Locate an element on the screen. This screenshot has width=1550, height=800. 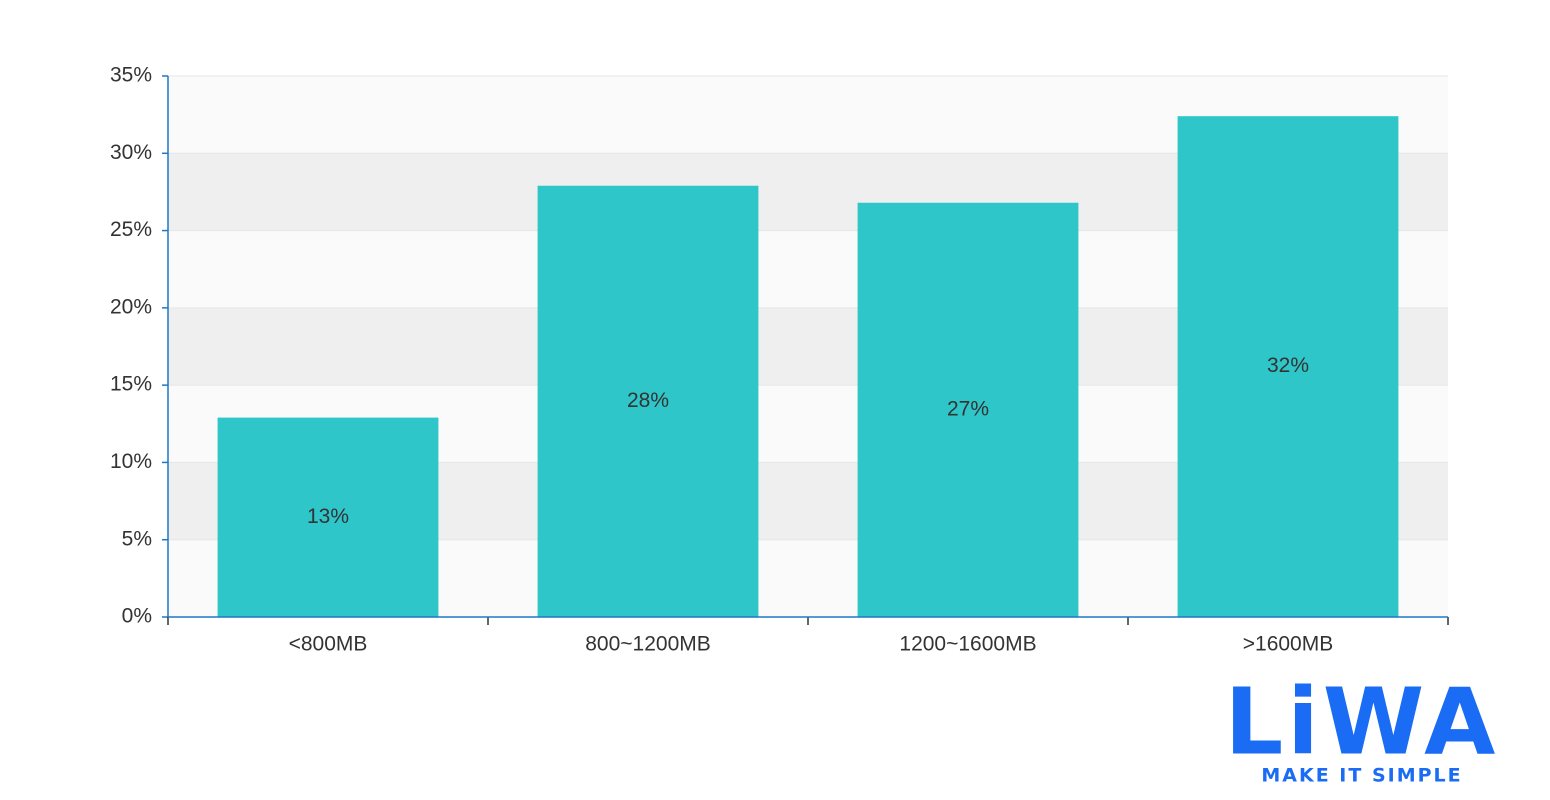
x-tick-label: 800~1200MB is located at coordinates (648, 644).